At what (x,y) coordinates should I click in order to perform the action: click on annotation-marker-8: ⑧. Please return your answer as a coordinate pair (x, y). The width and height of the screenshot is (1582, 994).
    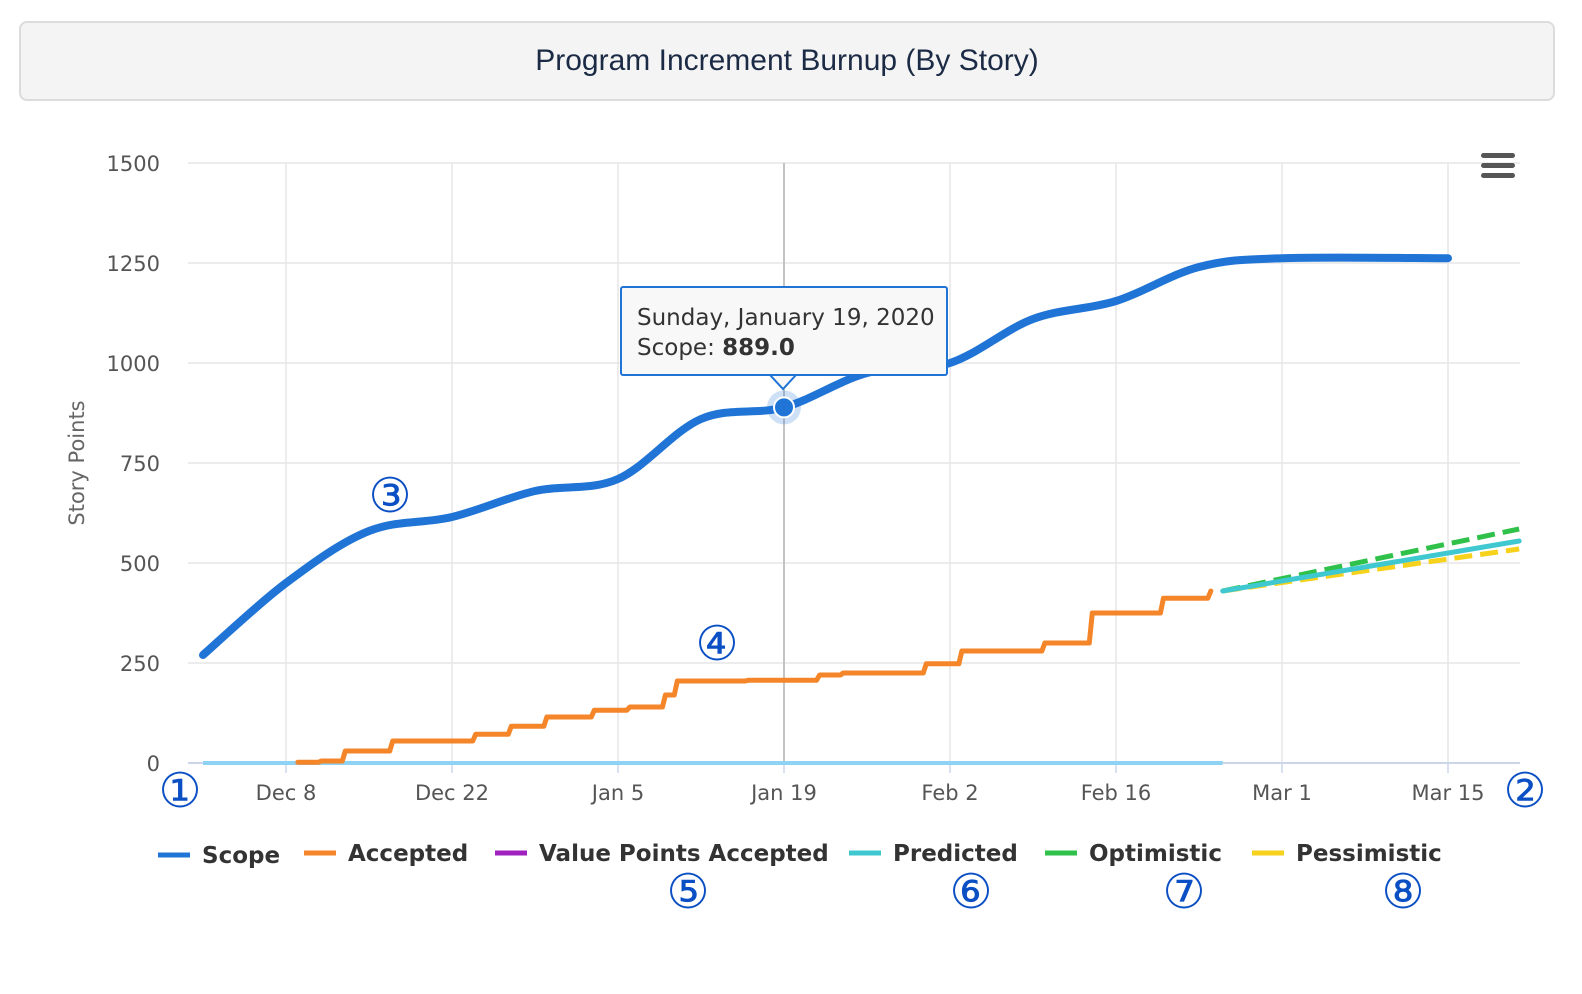
    Looking at the image, I should click on (1402, 892).